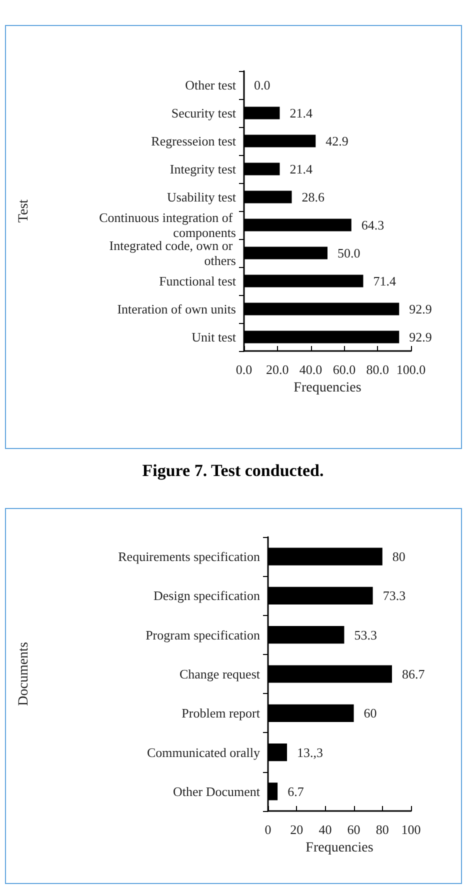 This screenshot has height=886, width=466. What do you see at coordinates (399, 556) in the screenshot?
I see `data-label: 80` at bounding box center [399, 556].